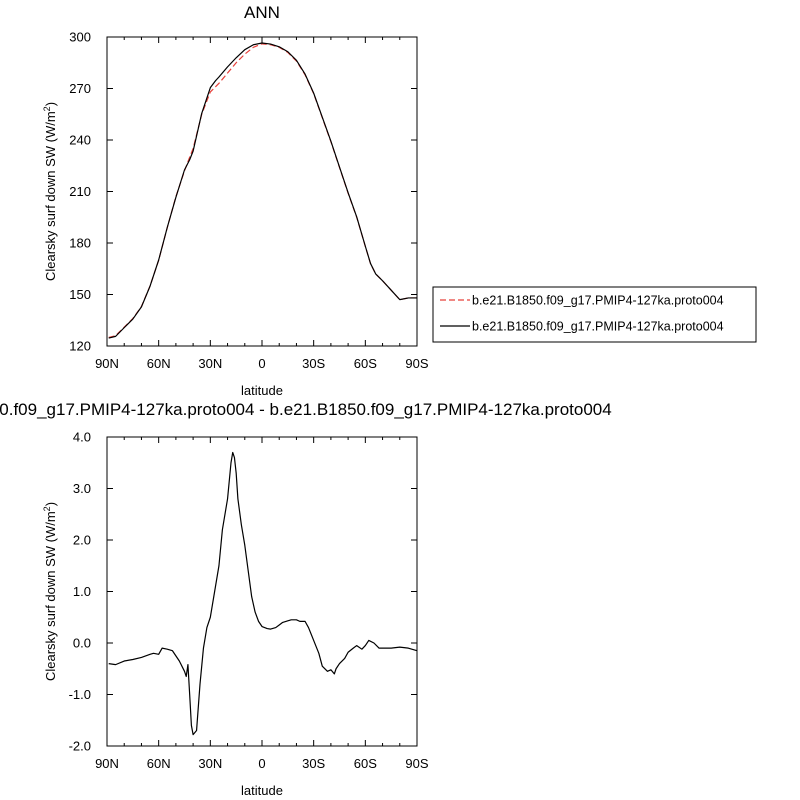 The image size is (800, 800). I want to click on bottom-y-axis-label: Clearsky surf down SW (W/m2), so click(50, 591).